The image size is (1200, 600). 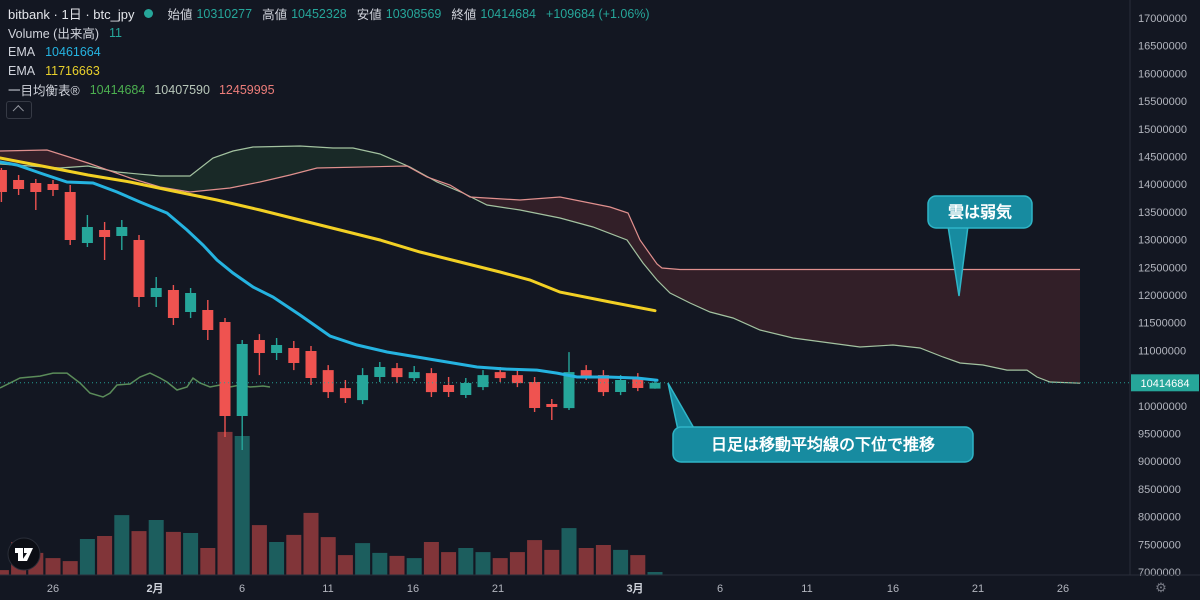 What do you see at coordinates (1162, 102) in the screenshot?
I see `price-axis-label: 15500000` at bounding box center [1162, 102].